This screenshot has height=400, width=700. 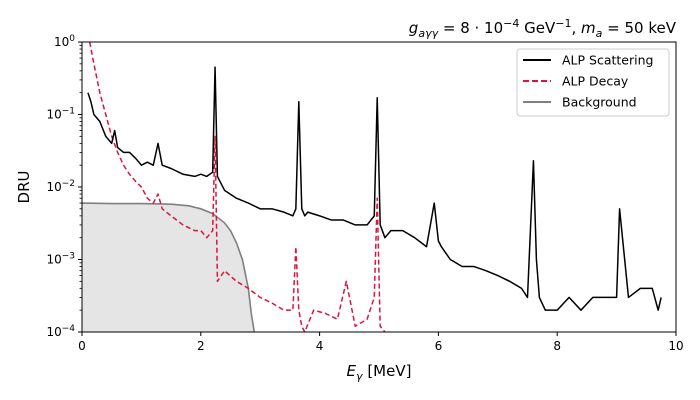 I want to click on x-tick-label-0: 0, so click(x=82, y=346).